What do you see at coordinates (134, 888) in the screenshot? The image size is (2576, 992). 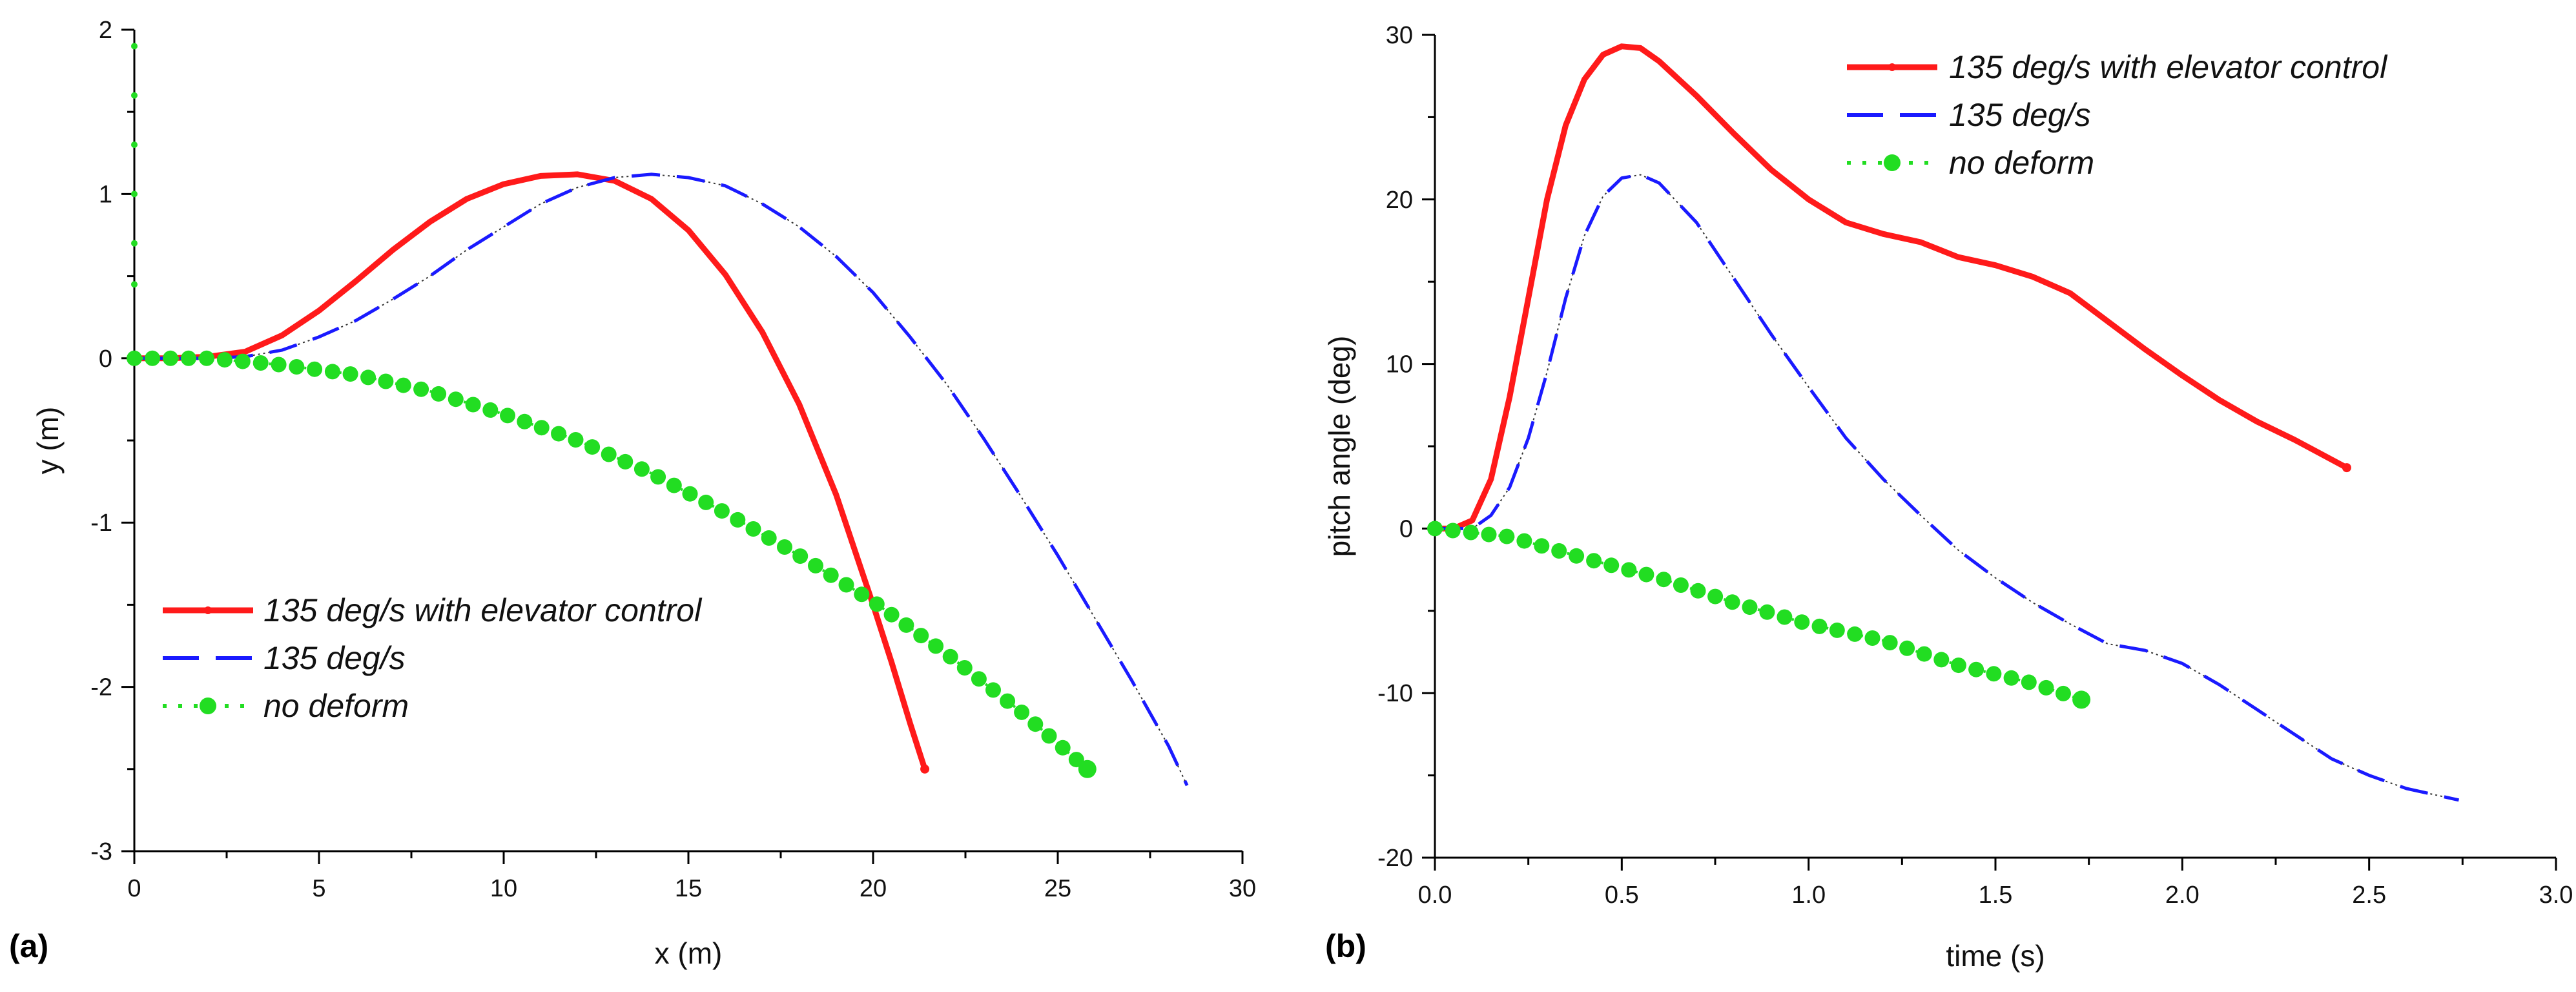 I see `x-tick-label: 0` at bounding box center [134, 888].